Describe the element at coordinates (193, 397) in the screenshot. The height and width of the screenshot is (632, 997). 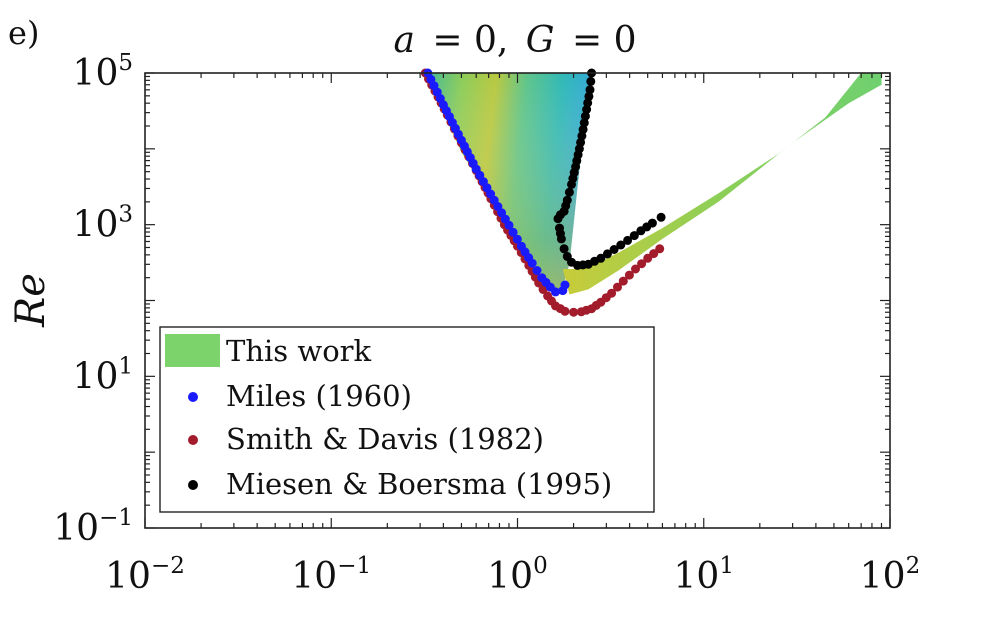
I see `legend-dot-miles` at that location.